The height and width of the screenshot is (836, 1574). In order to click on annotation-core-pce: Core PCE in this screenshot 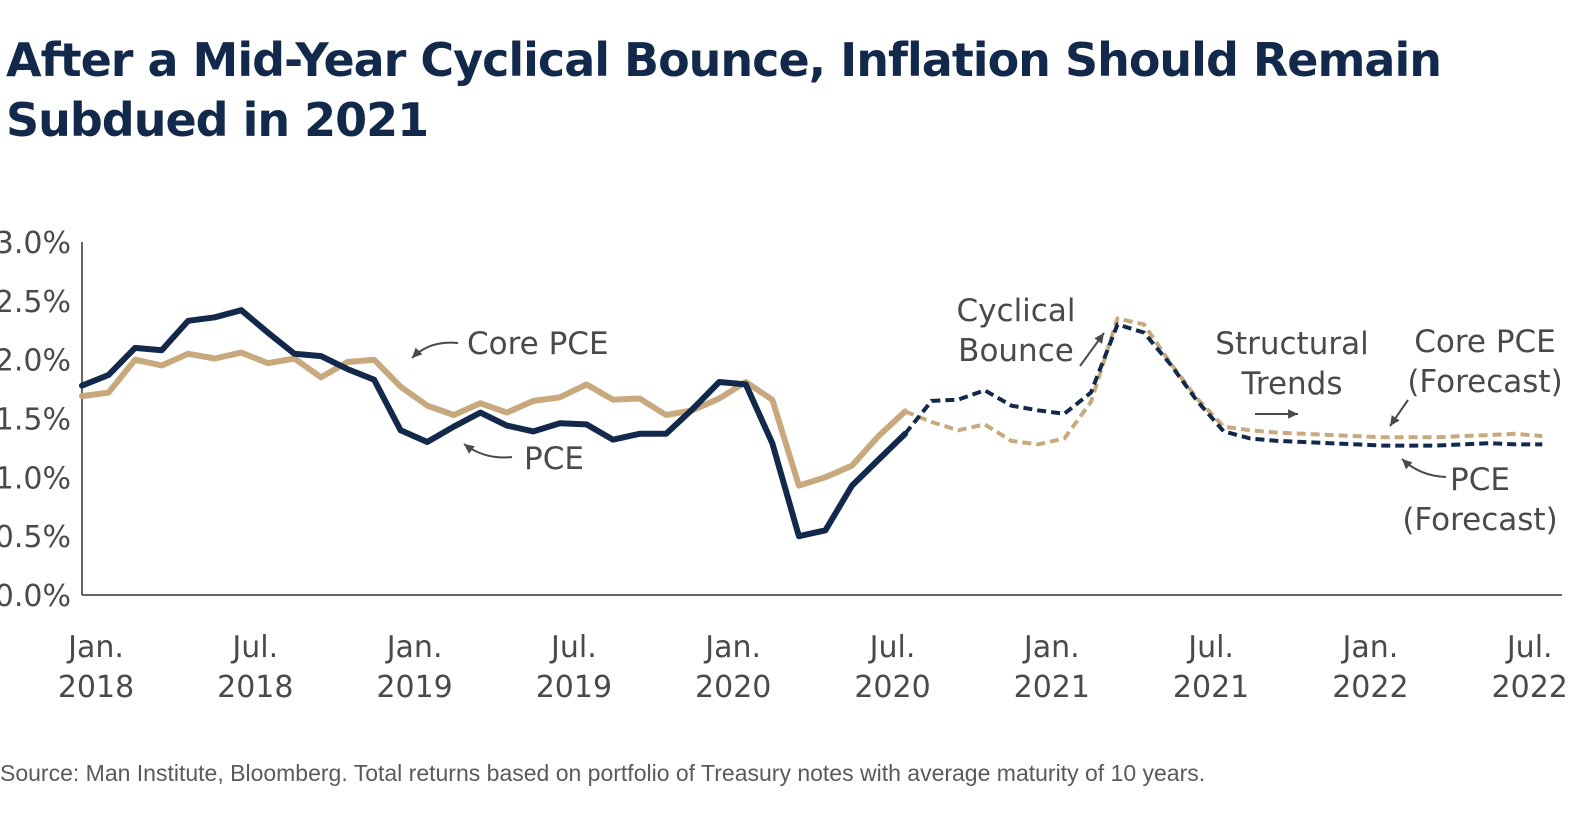, I will do `click(538, 344)`.